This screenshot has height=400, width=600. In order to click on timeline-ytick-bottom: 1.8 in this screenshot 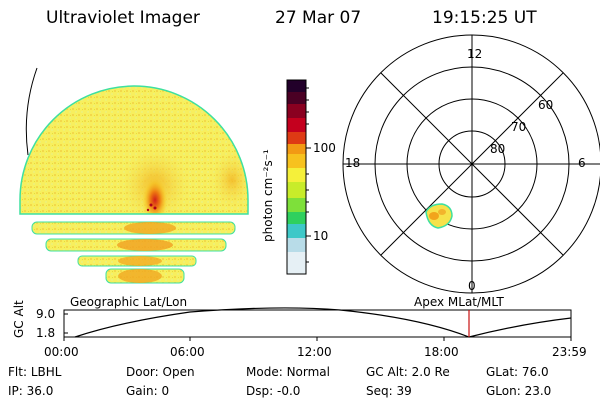, I will do `click(46, 333)`.